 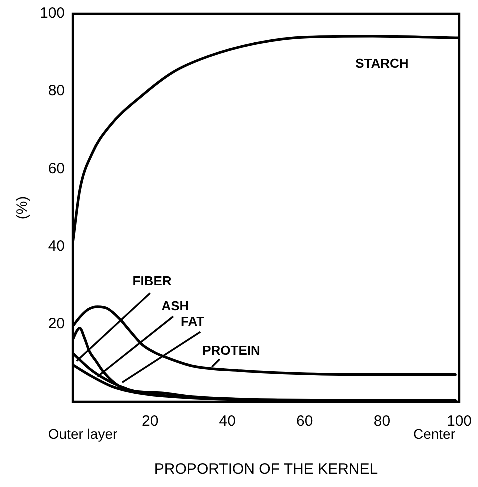 I want to click on y-tick-label: 40, so click(x=57, y=246).